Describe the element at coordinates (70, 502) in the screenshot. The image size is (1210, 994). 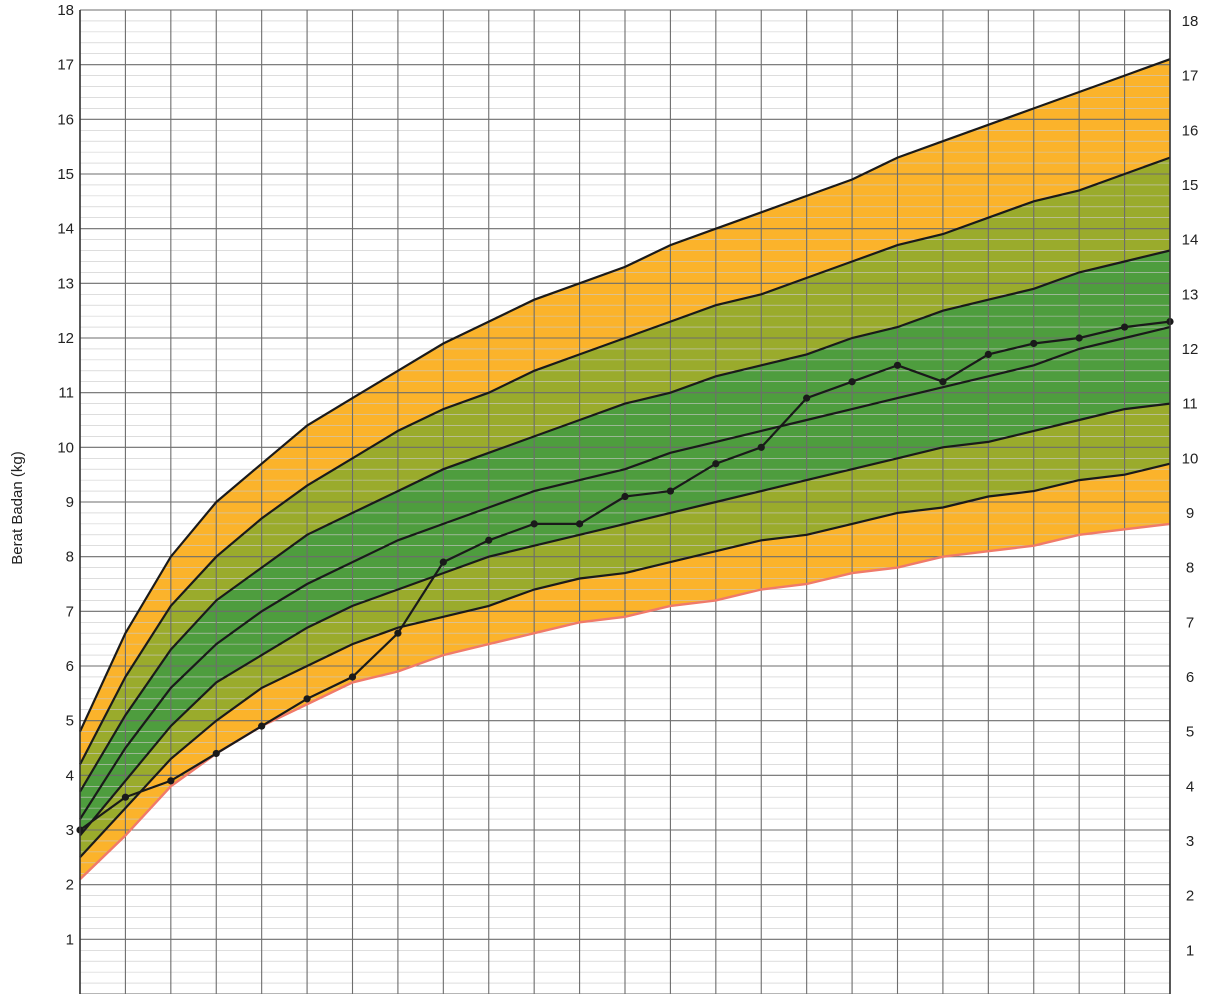
I see `y-tick-left-9: 9` at that location.